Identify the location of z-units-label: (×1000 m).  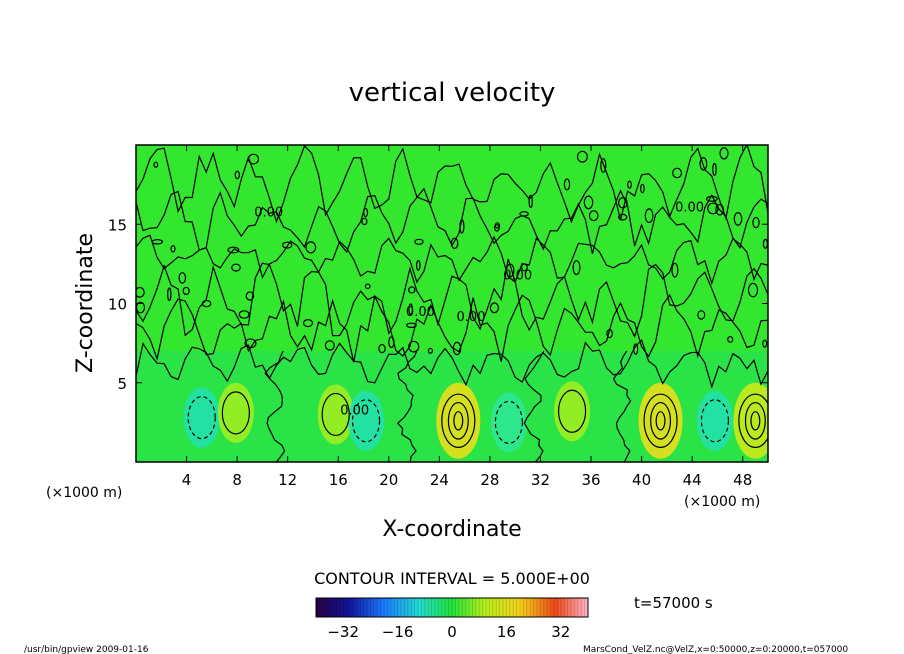
(84, 493).